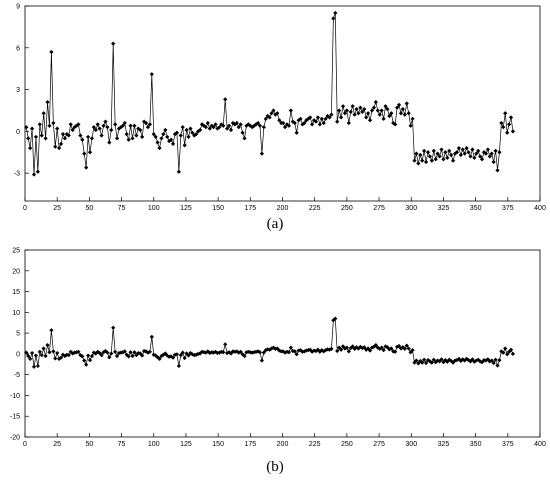 This screenshot has height=480, width=550. I want to click on x-tick-label: 125, so click(186, 208).